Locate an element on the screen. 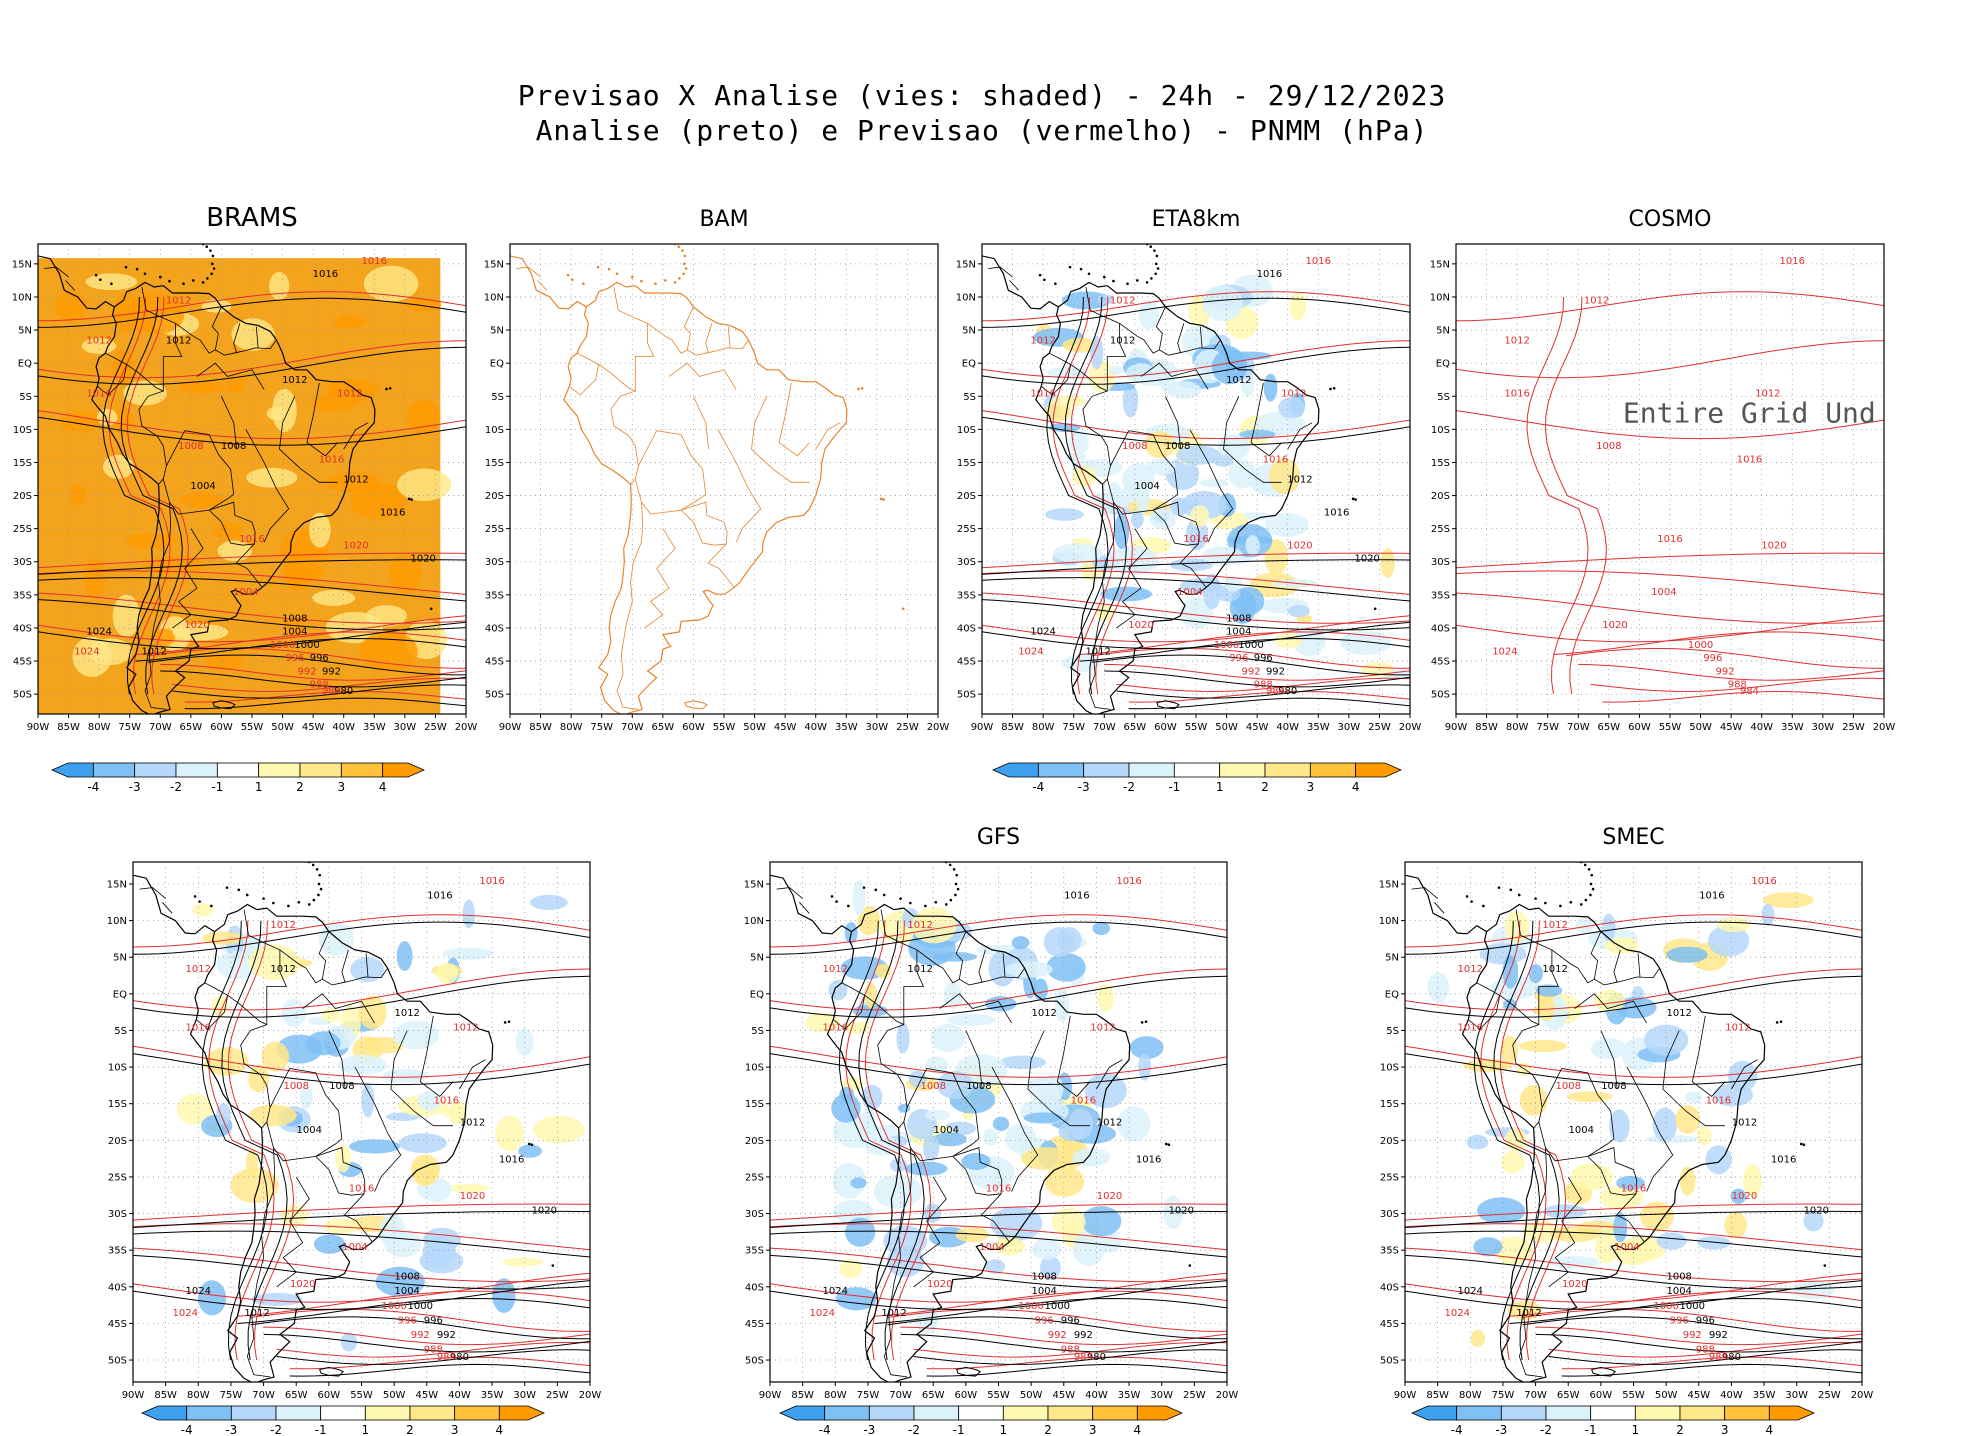 The height and width of the screenshot is (1436, 1964). lon-tick-label: 20W is located at coordinates (466, 727).